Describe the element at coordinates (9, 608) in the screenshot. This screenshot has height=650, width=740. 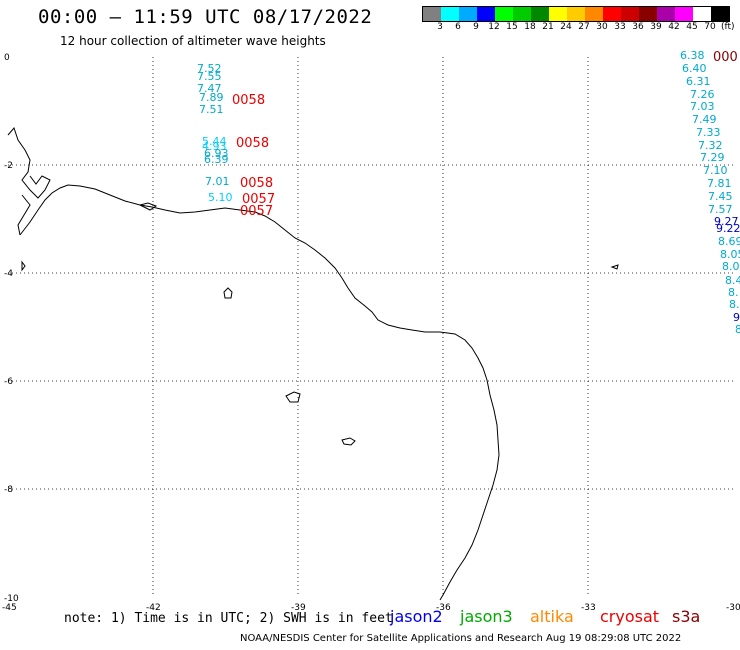
I see `lon-tick-label: -45` at that location.